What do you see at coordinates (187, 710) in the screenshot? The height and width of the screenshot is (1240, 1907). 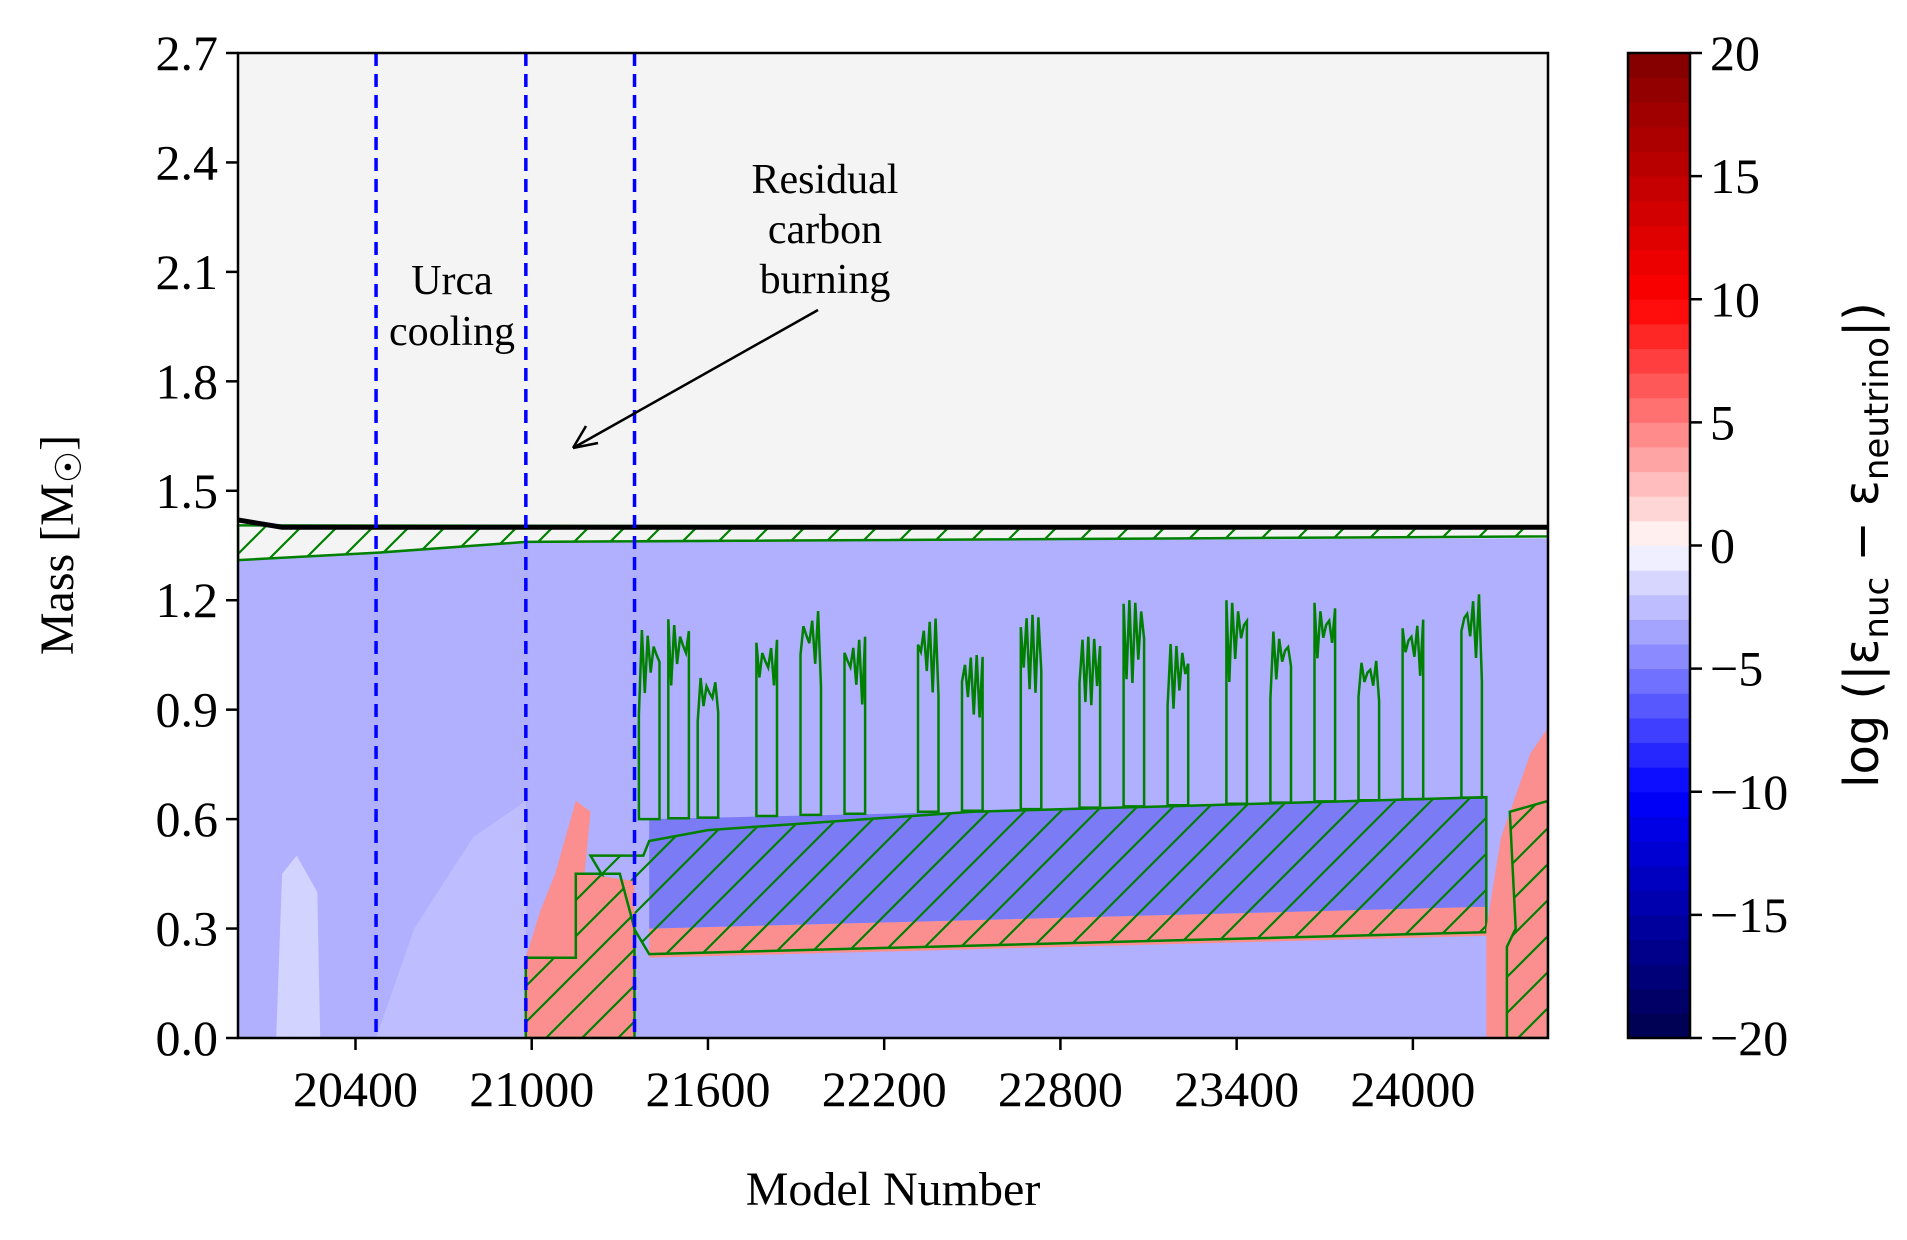 I see `y-tick-label: 0.9` at bounding box center [187, 710].